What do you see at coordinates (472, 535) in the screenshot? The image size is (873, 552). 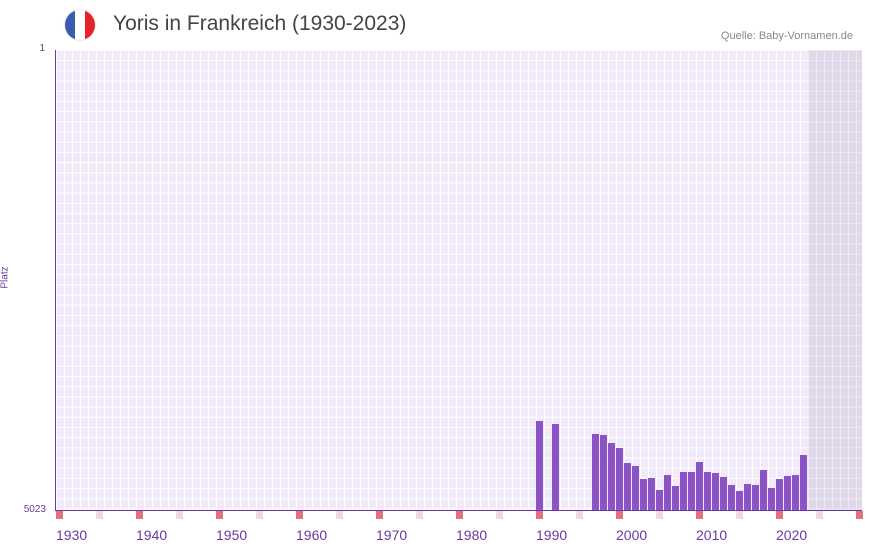 I see `x-tick-label: 1980` at bounding box center [472, 535].